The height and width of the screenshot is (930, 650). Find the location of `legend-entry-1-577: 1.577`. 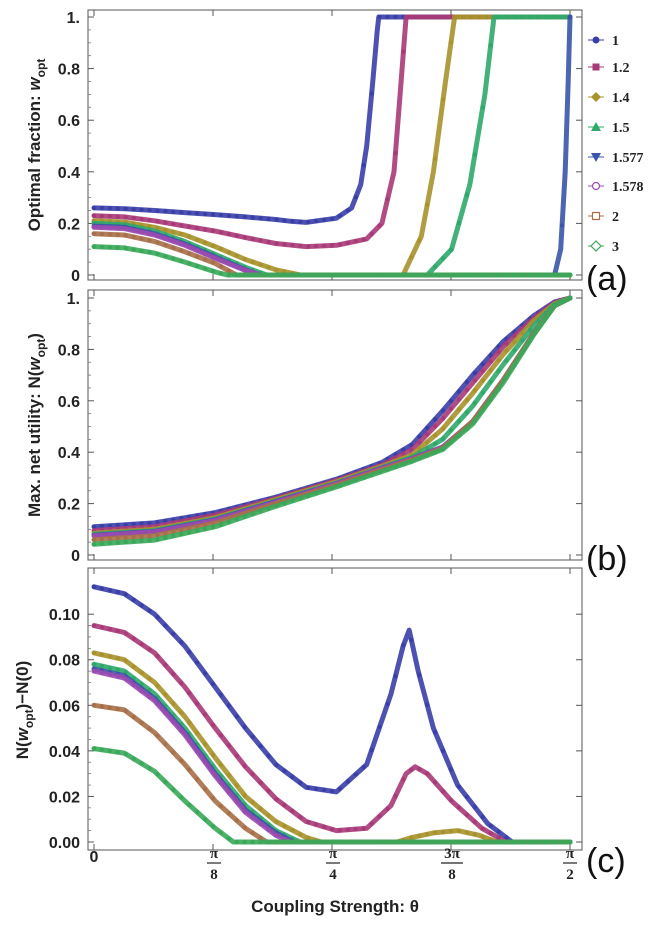

legend-entry-1-577: 1.577 is located at coordinates (616, 158).